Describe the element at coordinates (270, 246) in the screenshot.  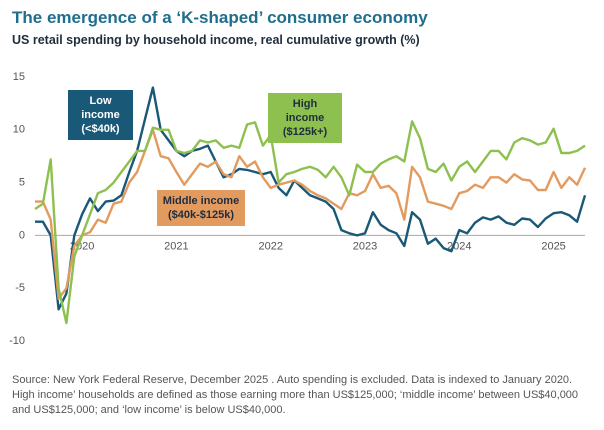
I see `x-tick-label: 2022` at that location.